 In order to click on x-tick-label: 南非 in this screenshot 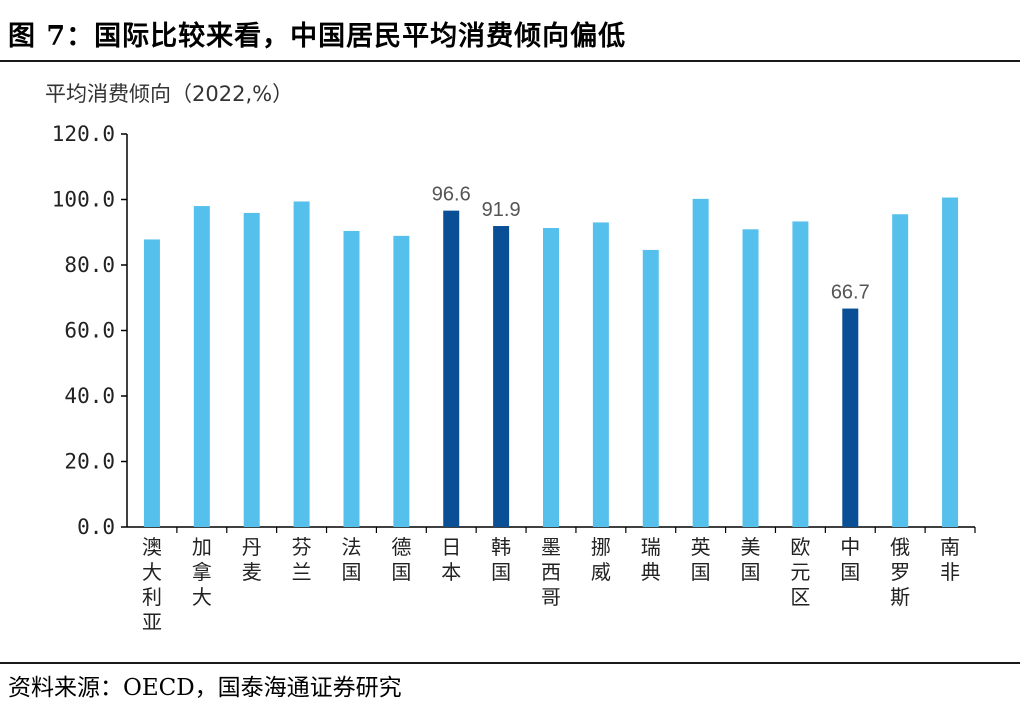, I will do `click(950, 559)`.